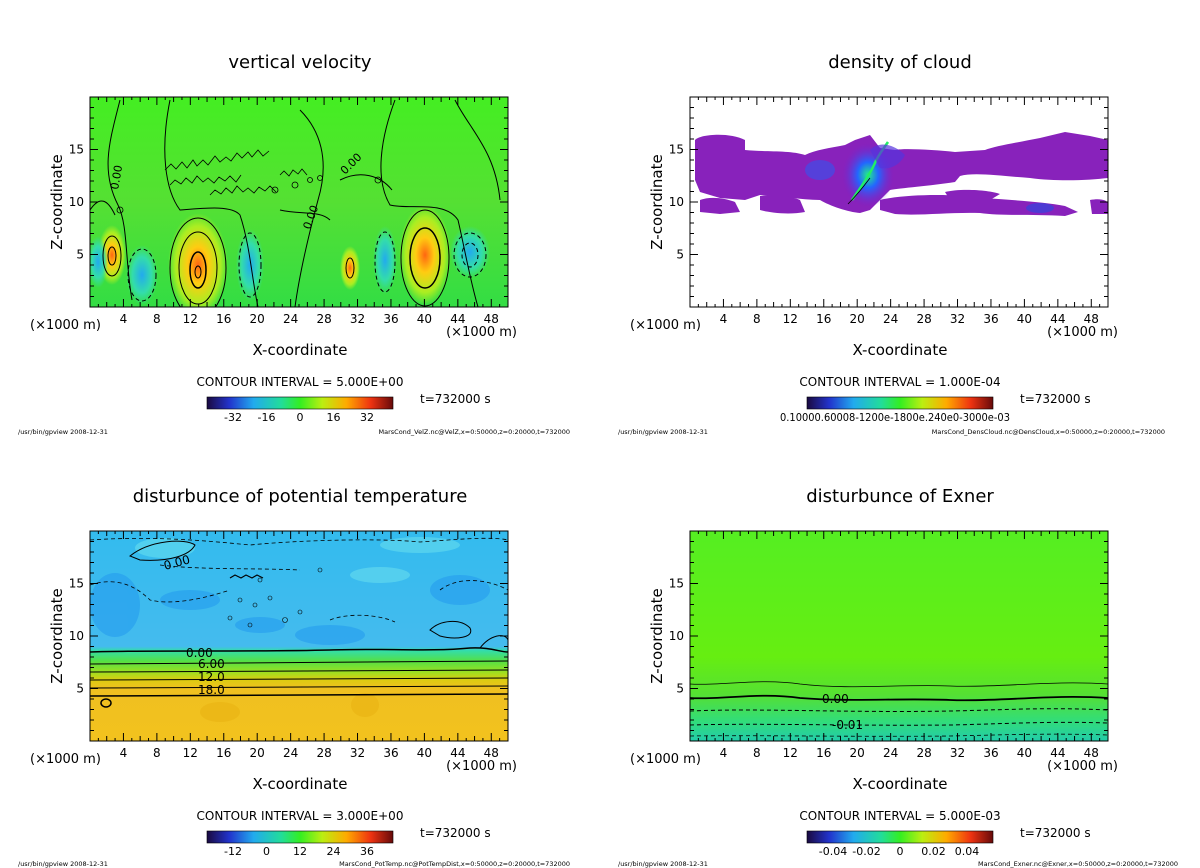 The width and height of the screenshot is (1200, 868). I want to click on colorbar-tick-label: 16, so click(333, 417).